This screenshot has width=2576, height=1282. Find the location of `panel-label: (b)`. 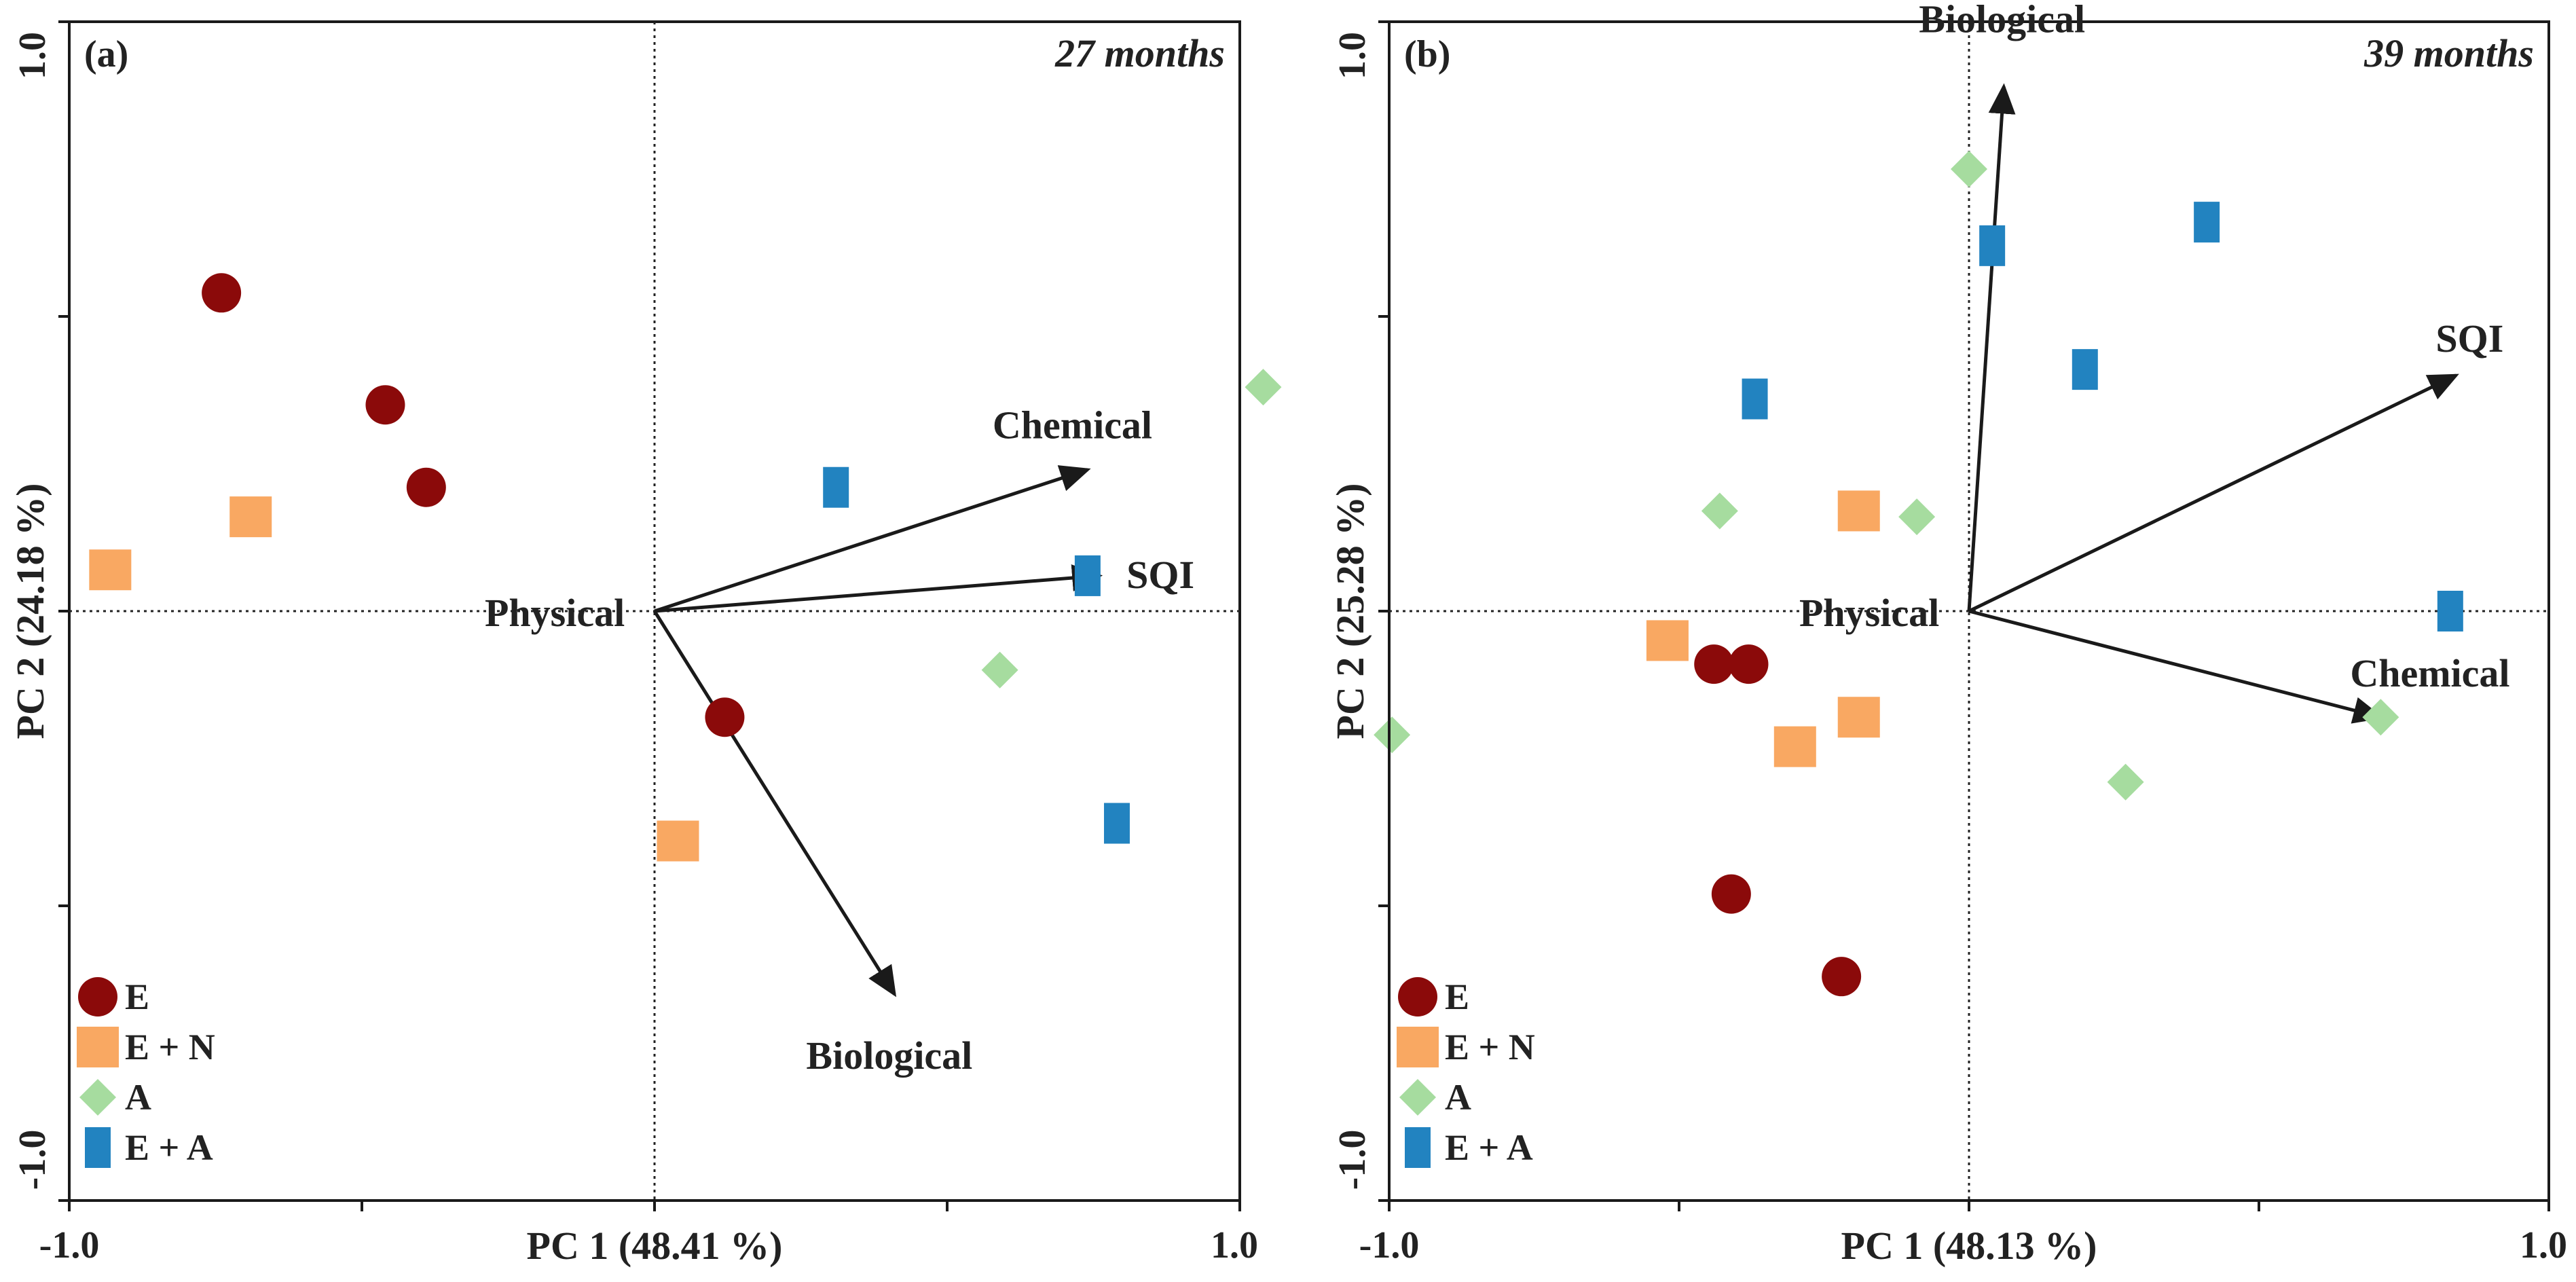

panel-label: (b) is located at coordinates (1427, 54).